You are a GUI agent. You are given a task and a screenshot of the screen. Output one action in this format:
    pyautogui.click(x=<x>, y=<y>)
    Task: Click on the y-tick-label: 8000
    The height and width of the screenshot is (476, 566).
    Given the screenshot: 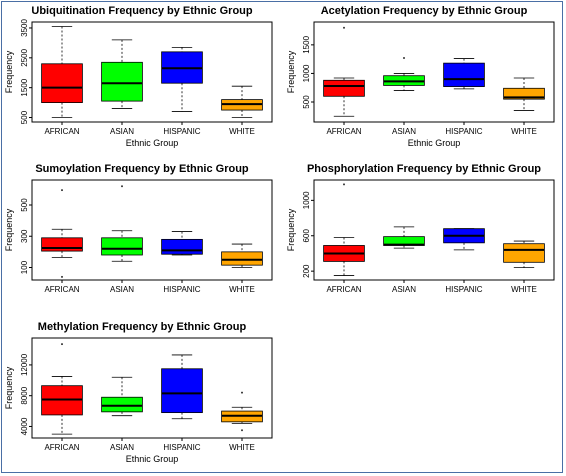 What is the action you would take?
    pyautogui.click(x=24, y=395)
    